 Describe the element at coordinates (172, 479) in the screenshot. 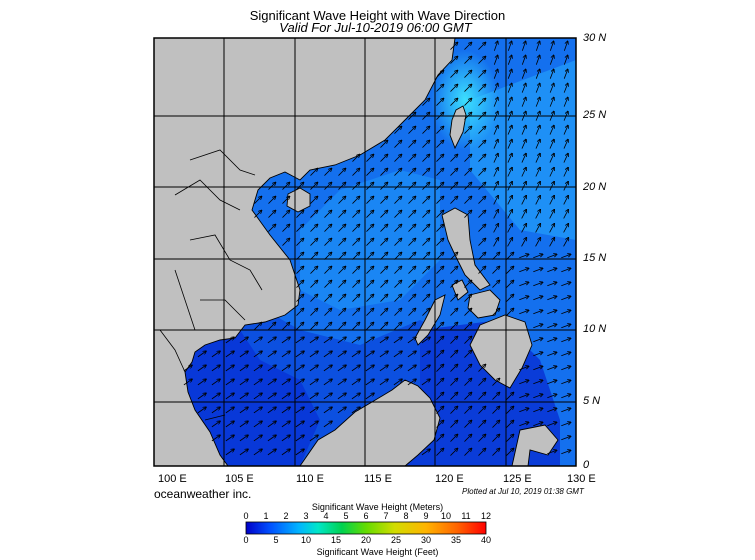

I see `lon-label-100: 100 E` at that location.